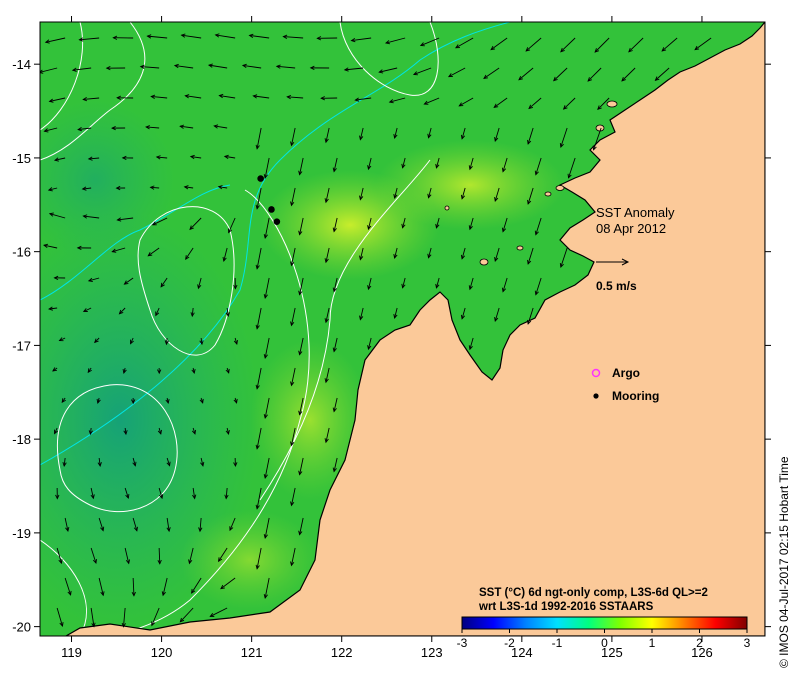 This screenshot has width=809, height=677. I want to click on lat-tick-label: -20, so click(21, 627).